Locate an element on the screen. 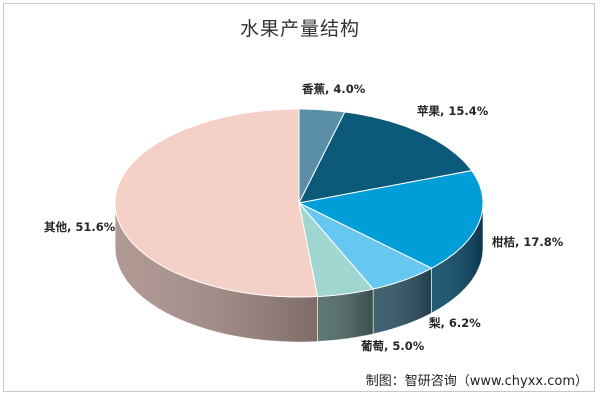 Image resolution: width=600 pixels, height=400 pixels. pie-slice-葡萄 is located at coordinates (336, 249).